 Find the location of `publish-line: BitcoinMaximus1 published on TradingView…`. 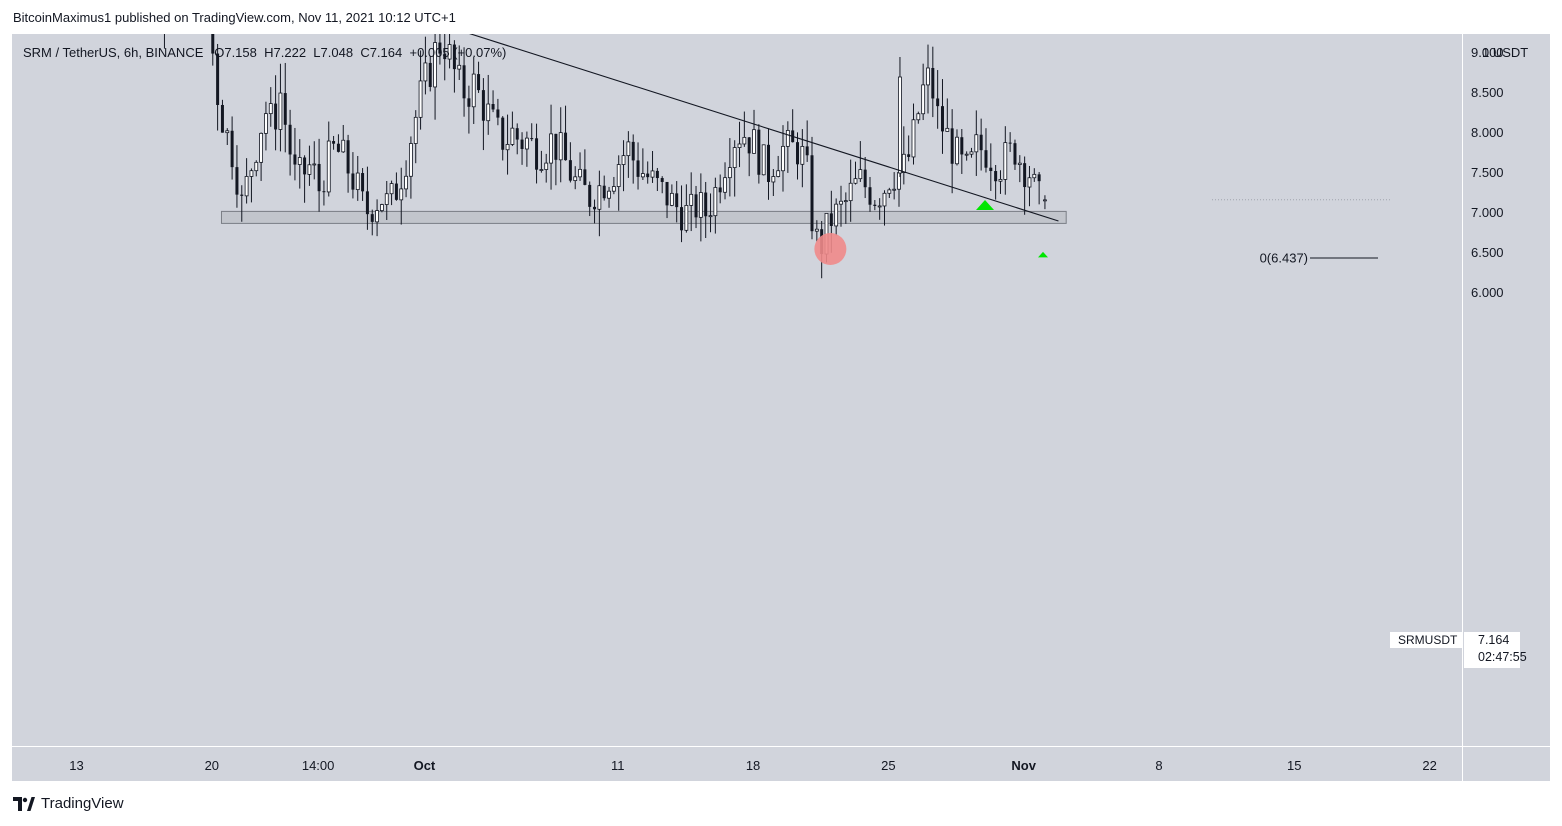

publish-line: BitcoinMaximus1 published on TradingView… is located at coordinates (234, 17).